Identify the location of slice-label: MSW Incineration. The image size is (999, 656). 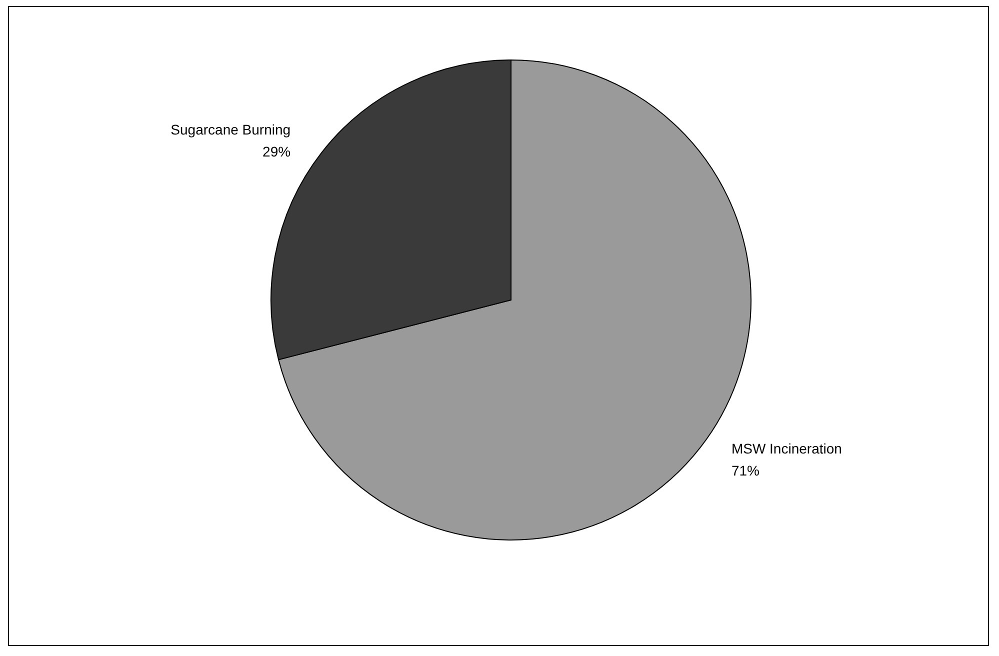
(786, 448).